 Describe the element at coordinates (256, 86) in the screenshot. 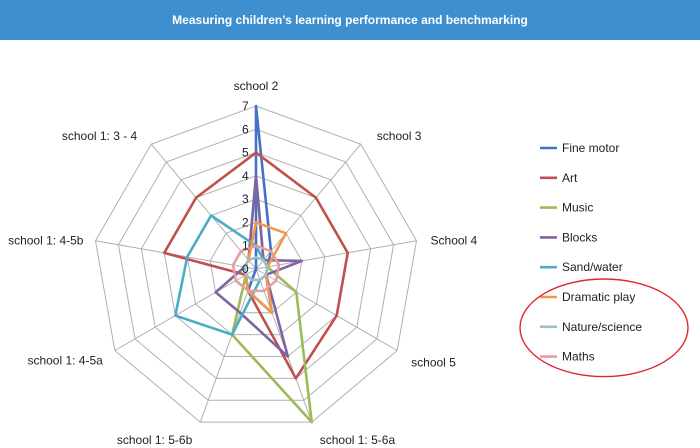

I see `category-label: school 2` at that location.